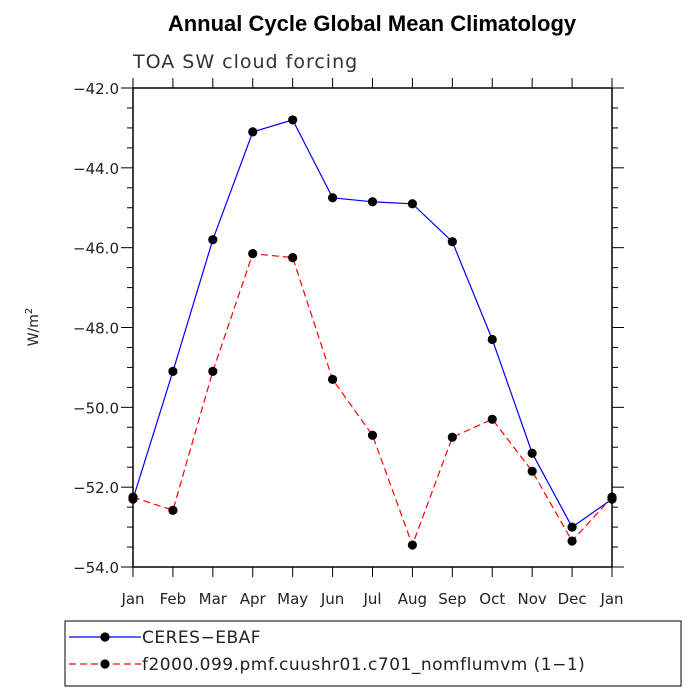  I want to click on x-tick-label: Apr, so click(253, 599).